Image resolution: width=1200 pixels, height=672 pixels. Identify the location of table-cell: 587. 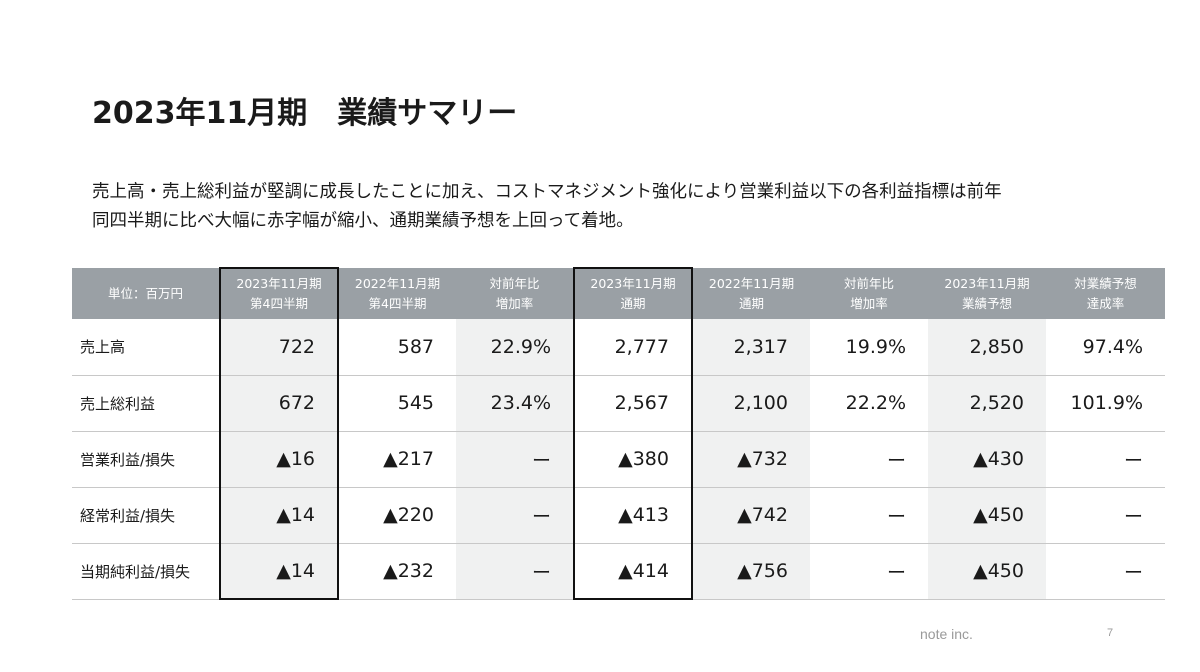
(397, 347).